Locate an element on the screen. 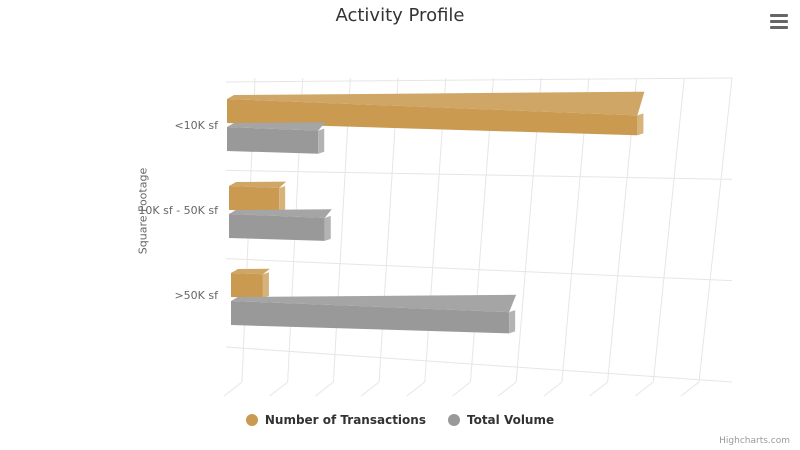 Image resolution: width=800 pixels, height=450 pixels. legend-swatch-transactions is located at coordinates (251, 420).